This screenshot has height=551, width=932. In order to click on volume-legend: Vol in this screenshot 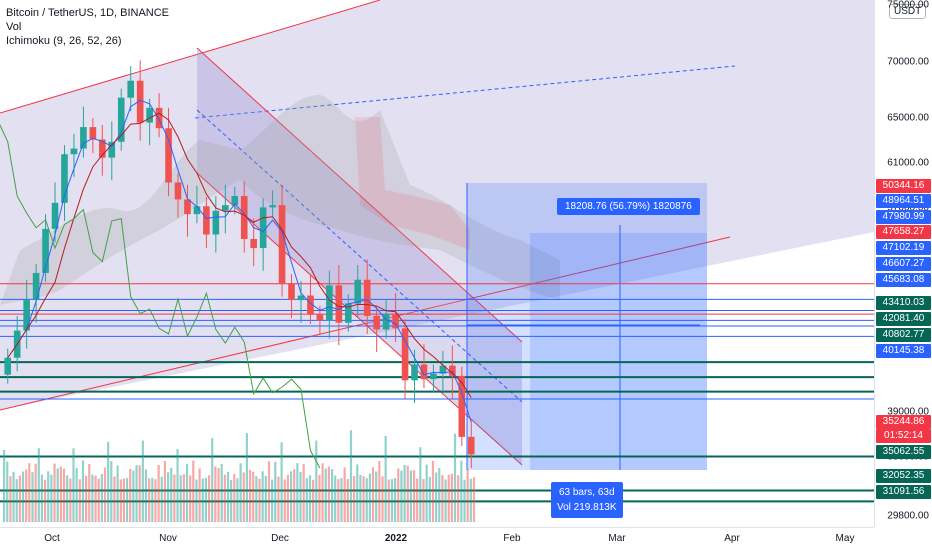, I will do `click(14, 27)`.